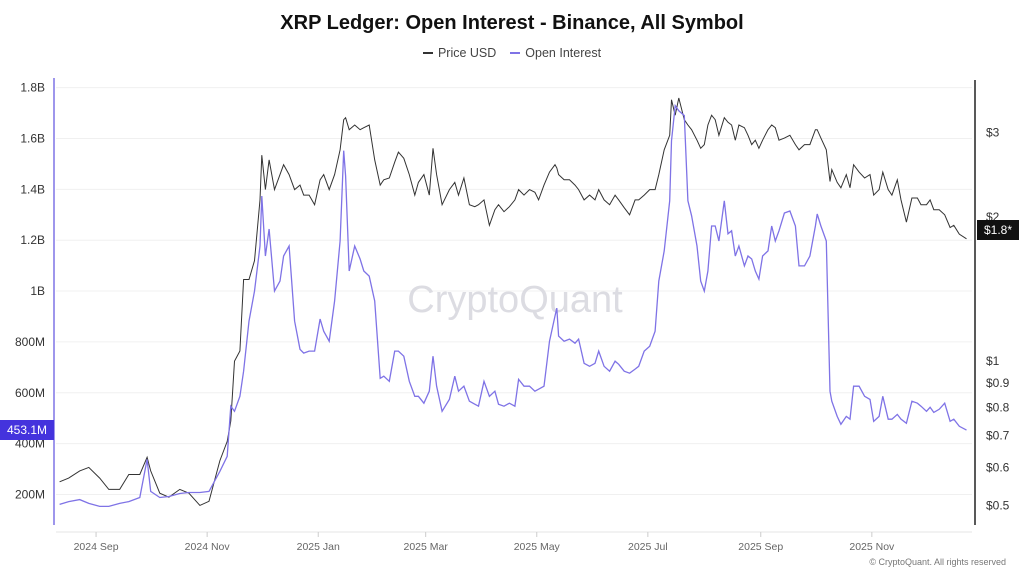 This screenshot has width=1024, height=580. Describe the element at coordinates (563, 53) in the screenshot. I see `legend-label-open-interest: Open Interest` at that location.